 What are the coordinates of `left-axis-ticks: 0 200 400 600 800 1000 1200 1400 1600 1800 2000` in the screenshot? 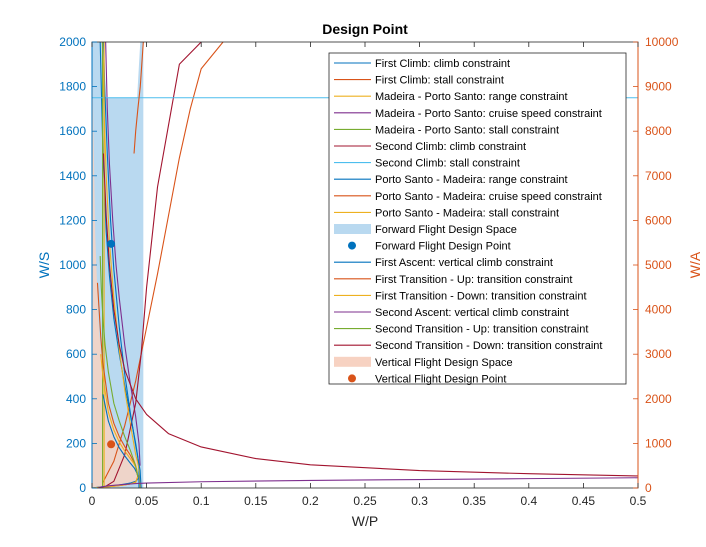 It's located at (78, 265).